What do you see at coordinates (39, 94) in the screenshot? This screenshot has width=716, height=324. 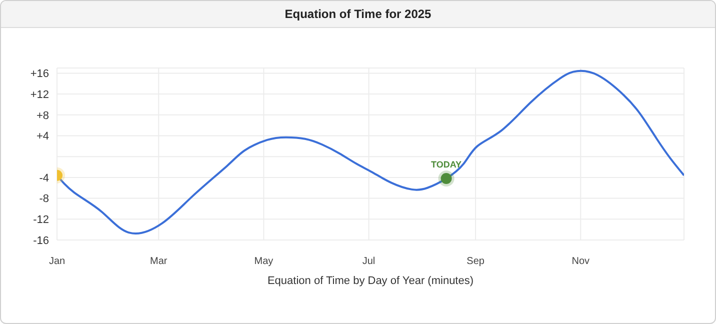 I see `y-tick-label: +12` at bounding box center [39, 94].